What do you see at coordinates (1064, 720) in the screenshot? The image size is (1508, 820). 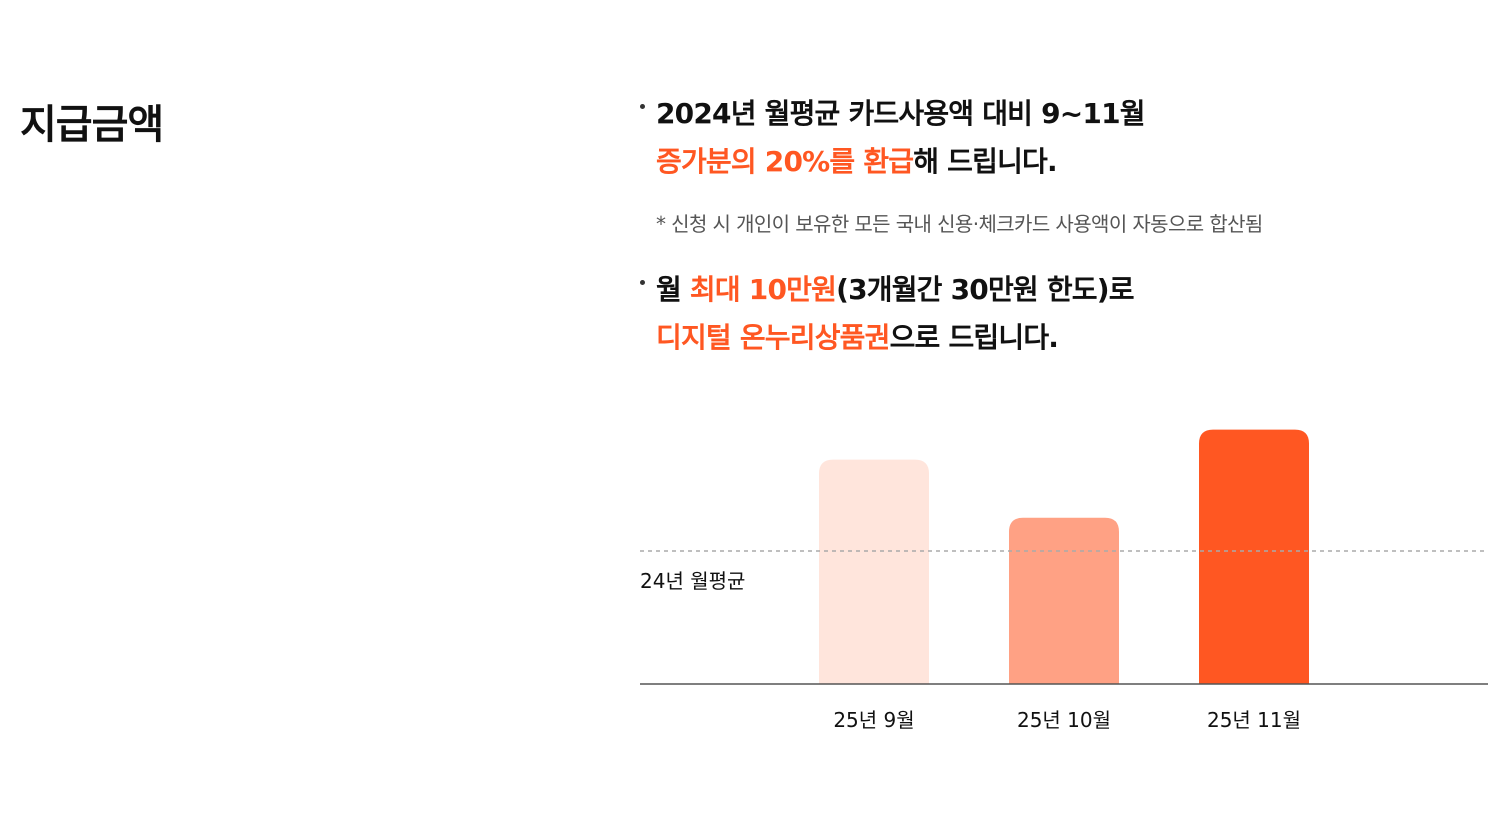 I see `x-tick-label: 25년 10월` at bounding box center [1064, 720].